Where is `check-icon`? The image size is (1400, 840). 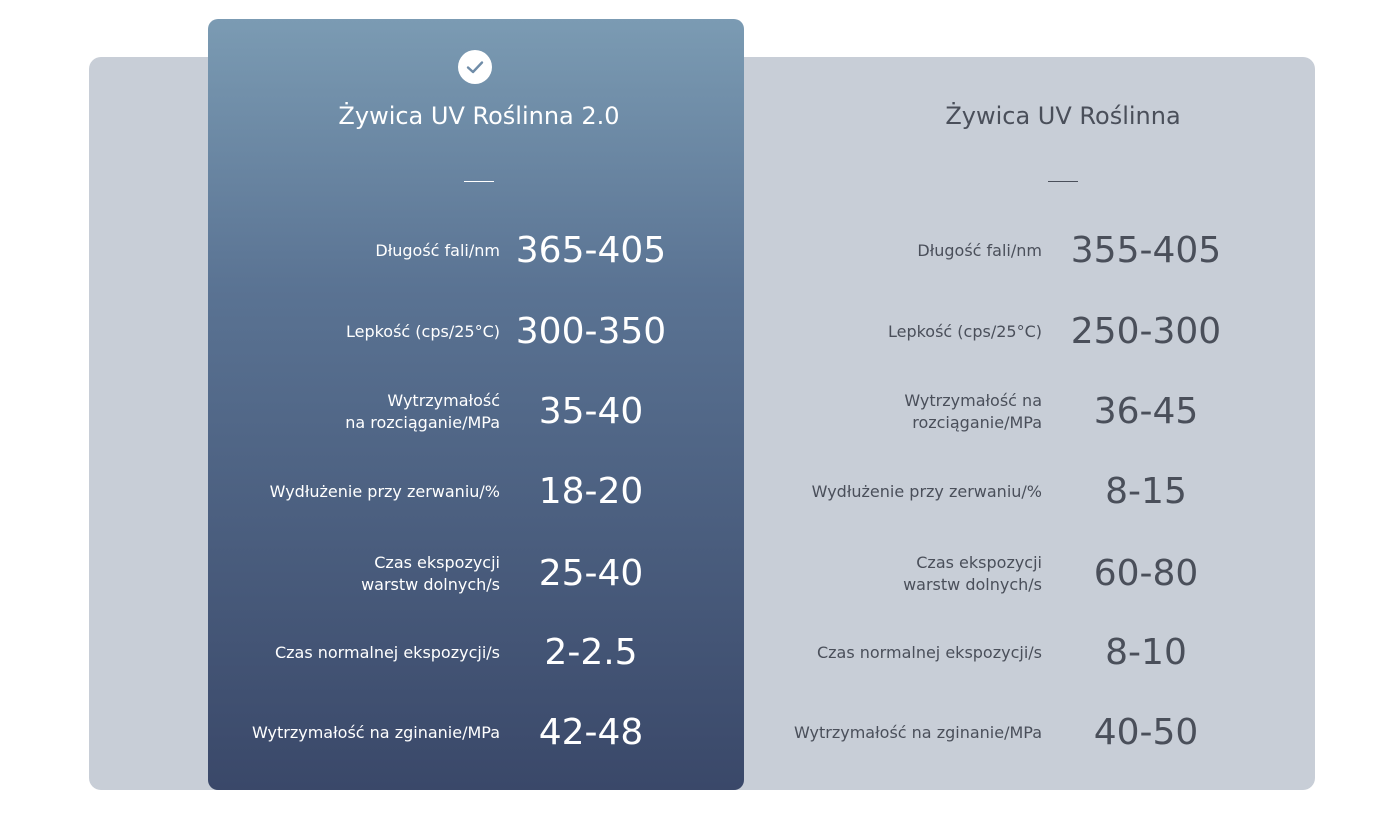
check-icon is located at coordinates (475, 67).